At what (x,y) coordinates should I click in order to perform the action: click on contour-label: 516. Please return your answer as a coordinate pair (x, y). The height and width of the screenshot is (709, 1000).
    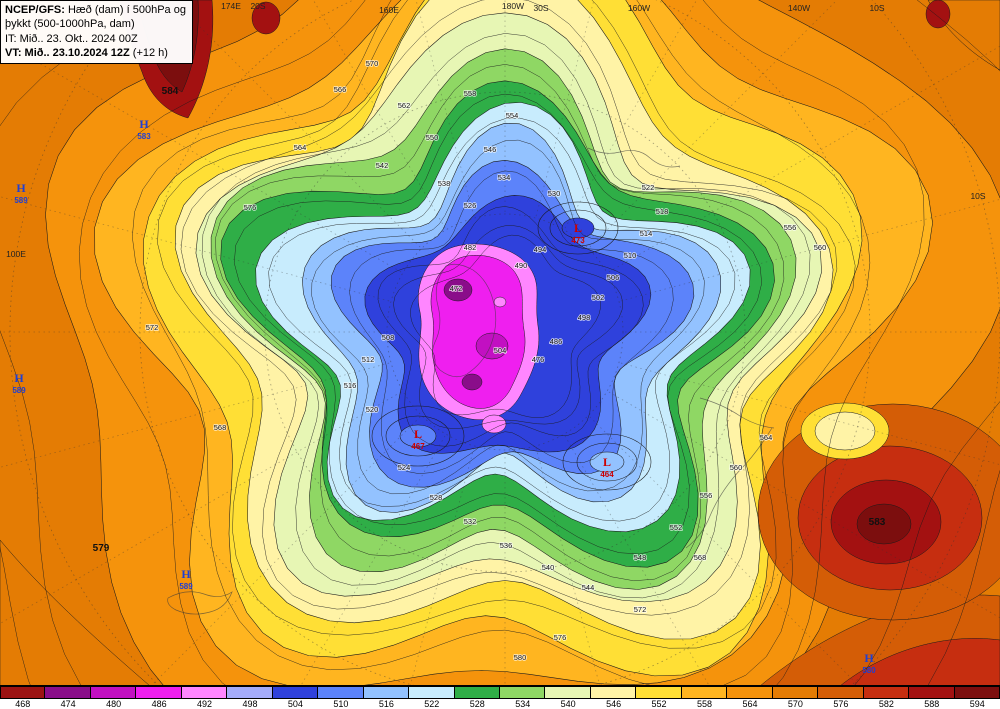
    Looking at the image, I should click on (350, 385).